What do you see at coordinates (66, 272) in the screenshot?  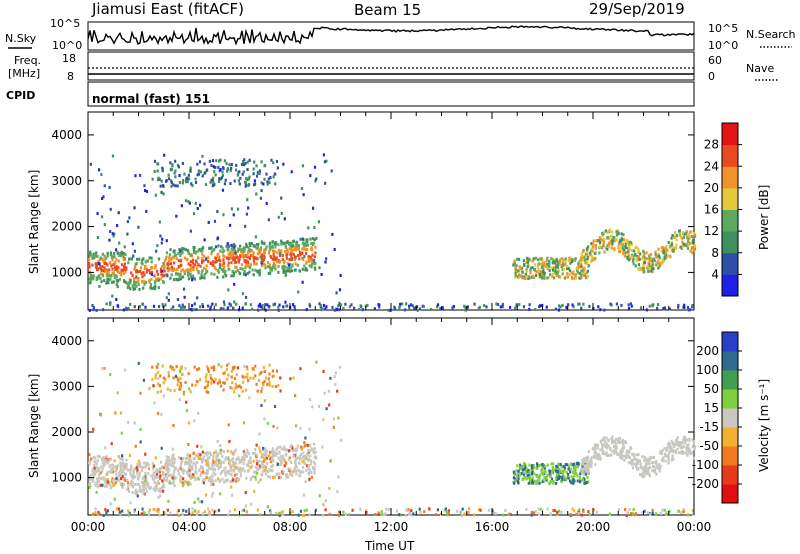 I see `y-tick-label: 1000` at bounding box center [66, 272].